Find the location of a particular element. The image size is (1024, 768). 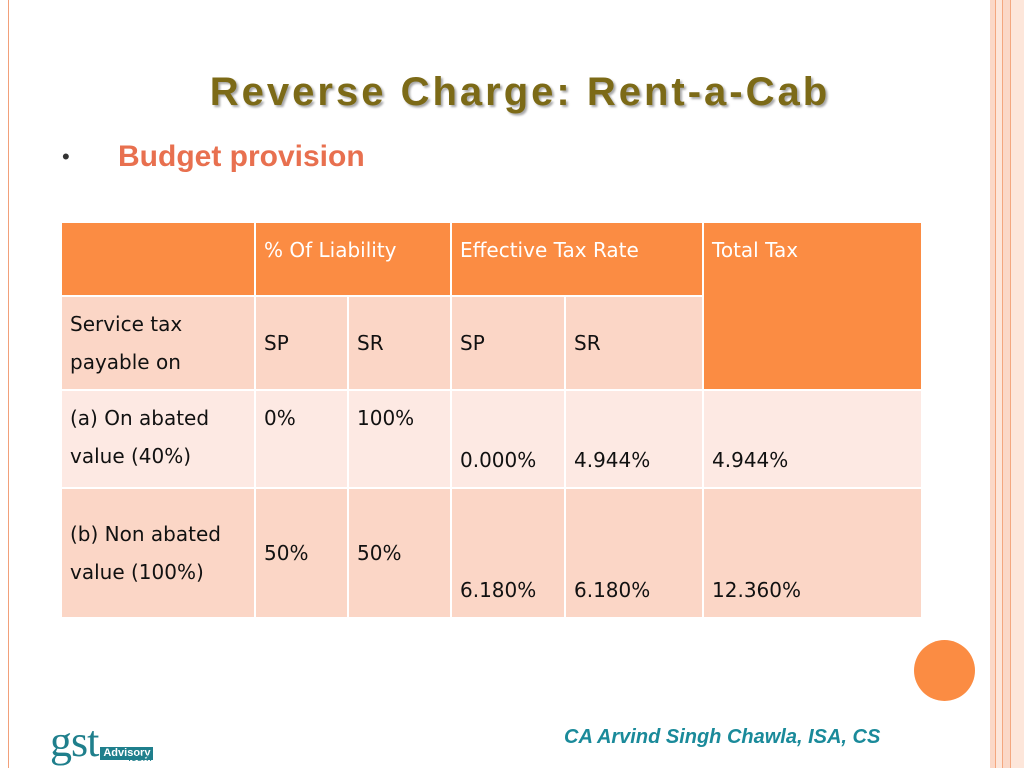

table-subheader-row: Service tax payable on SP SR SP SR is located at coordinates (491, 343).